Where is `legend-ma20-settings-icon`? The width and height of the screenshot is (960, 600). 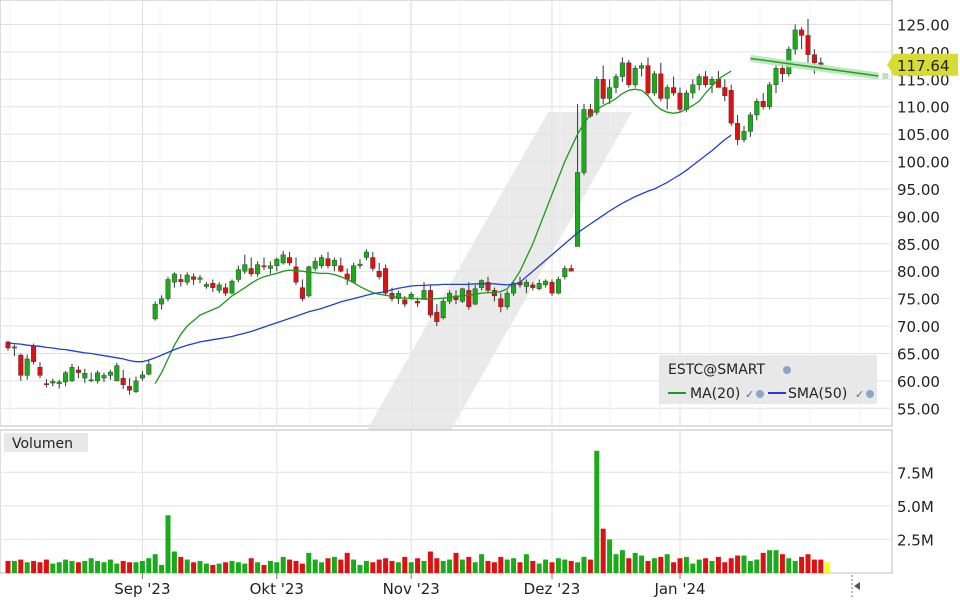 legend-ma20-settings-icon is located at coordinates (760, 394).